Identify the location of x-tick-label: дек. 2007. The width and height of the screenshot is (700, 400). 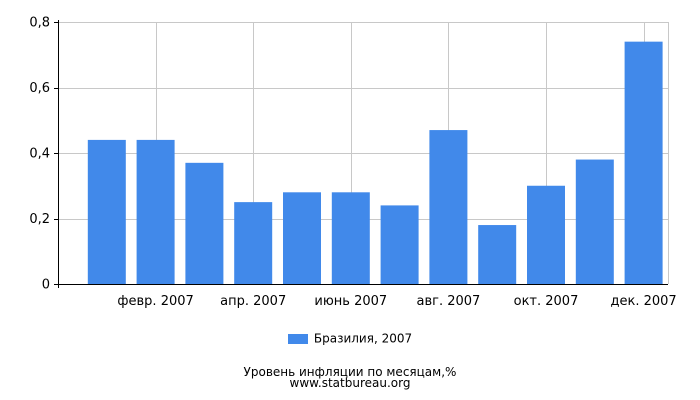
(644, 301).